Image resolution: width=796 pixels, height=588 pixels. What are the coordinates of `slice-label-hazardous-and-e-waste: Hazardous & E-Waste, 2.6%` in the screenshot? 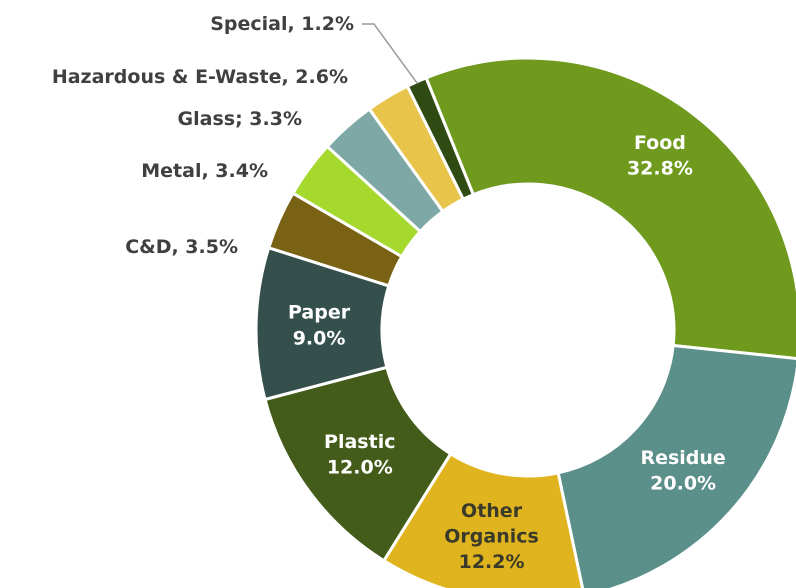 It's located at (200, 77).